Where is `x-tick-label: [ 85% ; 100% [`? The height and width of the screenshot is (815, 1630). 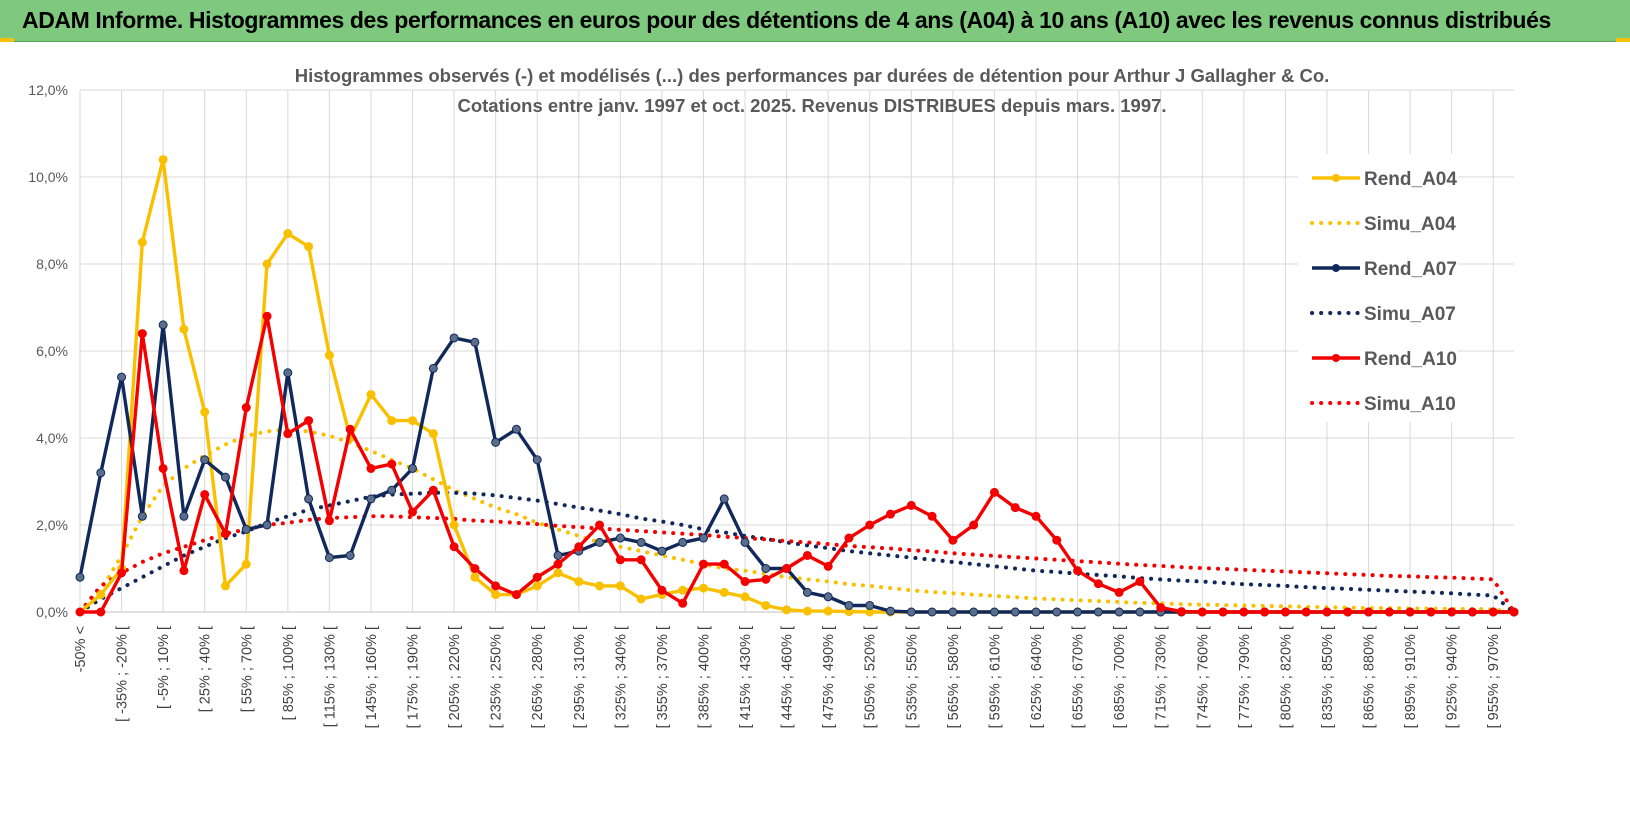 x-tick-label: [ 85% ; 100% [ is located at coordinates (289, 673).